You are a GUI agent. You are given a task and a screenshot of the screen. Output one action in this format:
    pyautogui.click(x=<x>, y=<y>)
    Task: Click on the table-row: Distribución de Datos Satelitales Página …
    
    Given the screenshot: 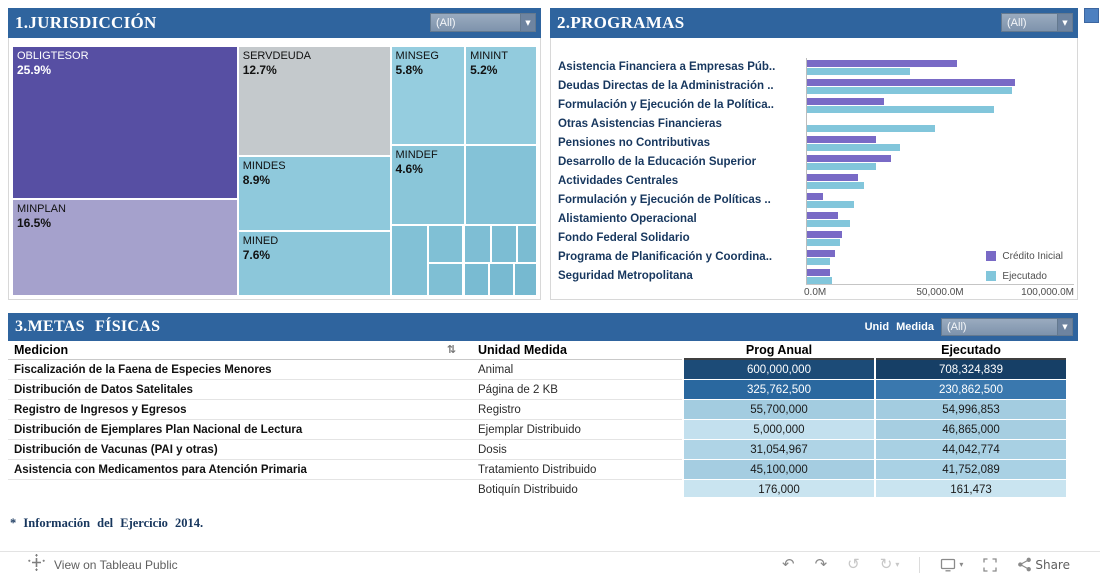 What is the action you would take?
    pyautogui.click(x=543, y=390)
    